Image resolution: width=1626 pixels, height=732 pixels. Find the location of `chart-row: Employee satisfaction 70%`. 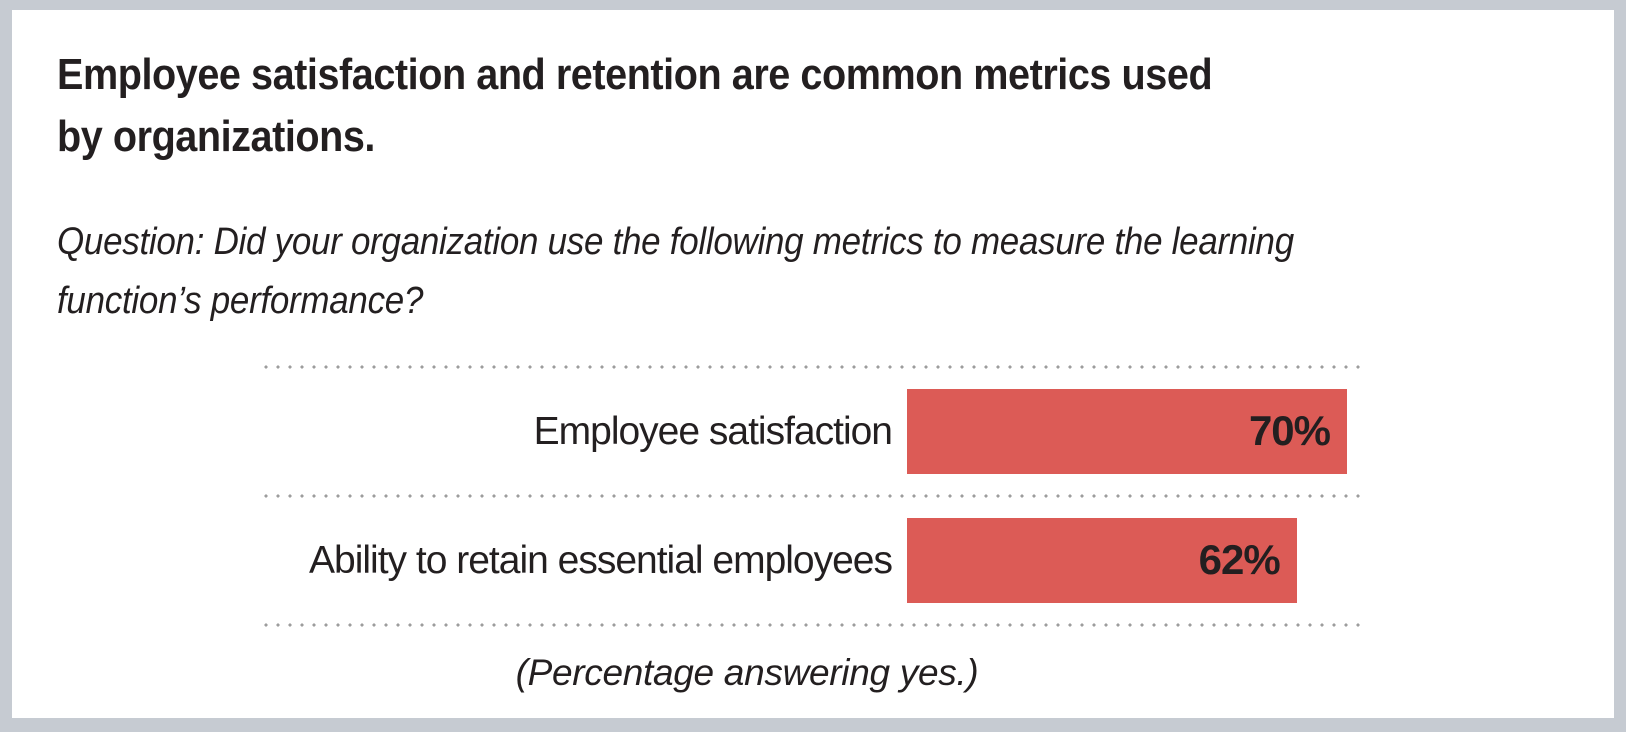

chart-row: Employee satisfaction 70% is located at coordinates (811, 431).